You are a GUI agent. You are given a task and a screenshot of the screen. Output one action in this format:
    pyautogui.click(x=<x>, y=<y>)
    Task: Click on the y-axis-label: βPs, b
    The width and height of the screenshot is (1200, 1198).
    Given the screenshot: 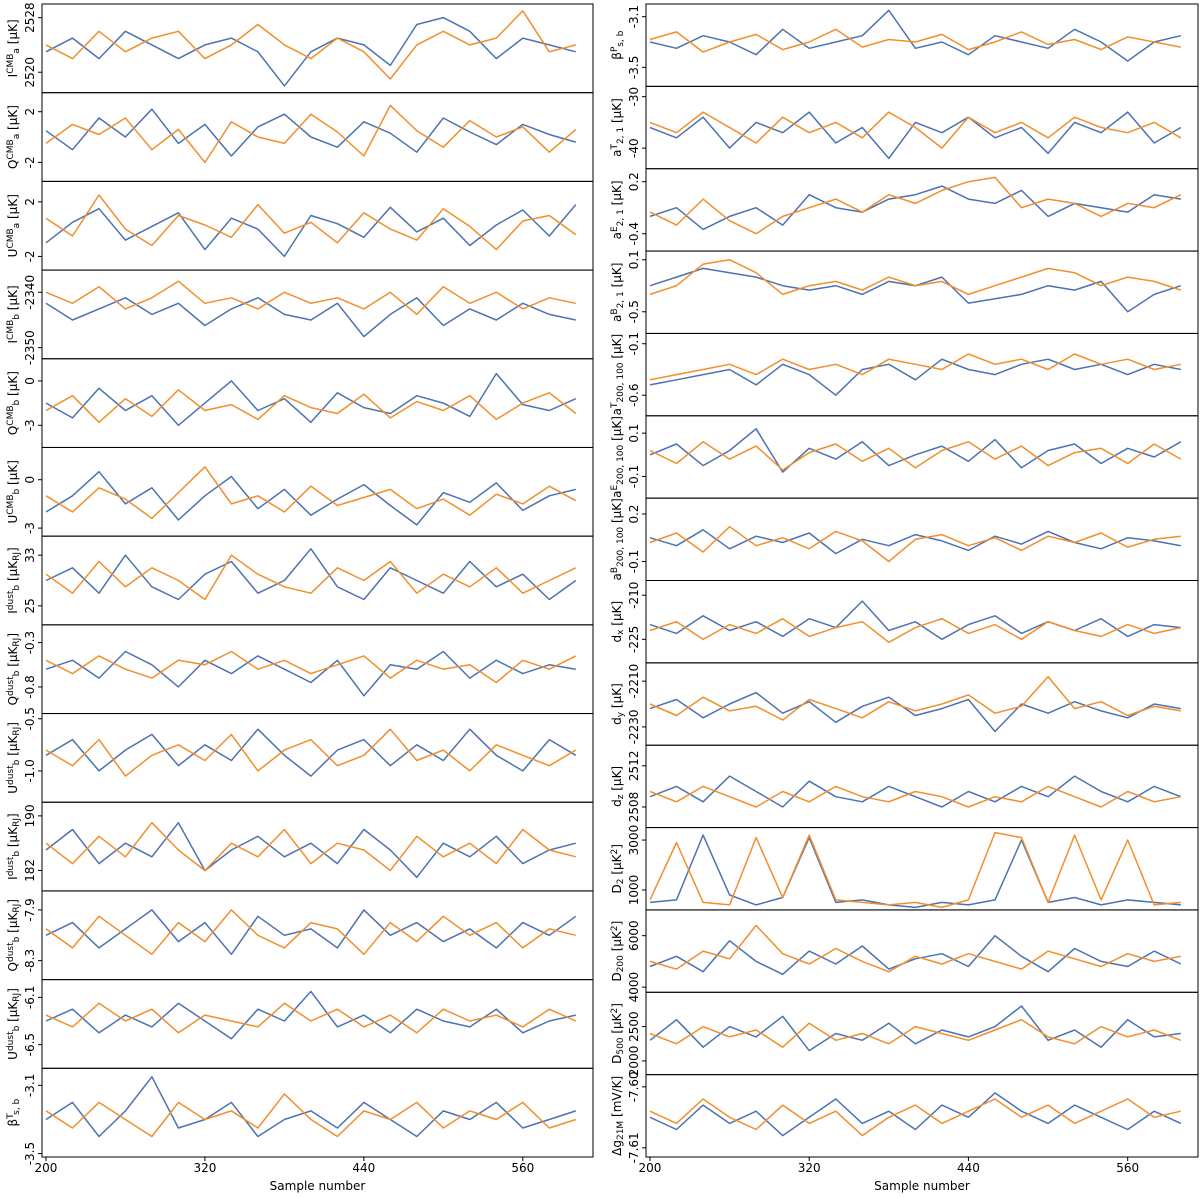 What is the action you would take?
    pyautogui.click(x=618, y=44)
    